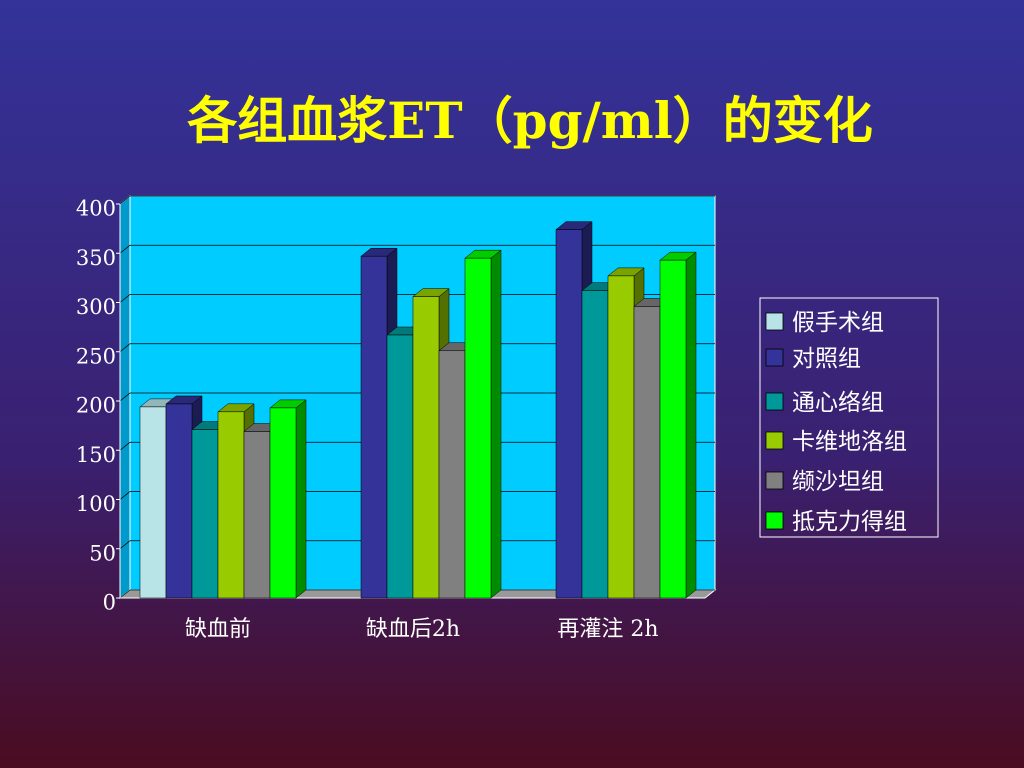  Describe the element at coordinates (529, 120) in the screenshot. I see `chart-title: 各组血浆ET（pg/ml）的变化` at that location.